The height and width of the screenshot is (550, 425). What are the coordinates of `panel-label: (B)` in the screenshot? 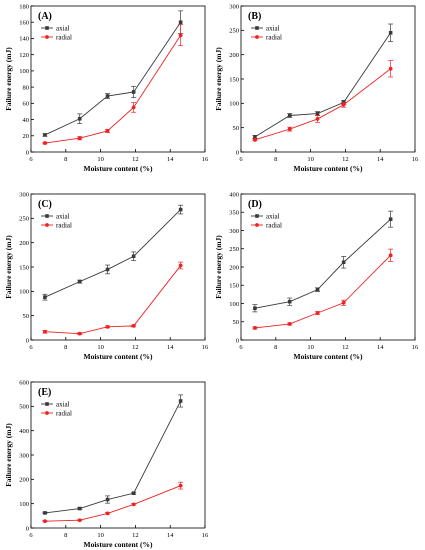 It's located at (254, 16).